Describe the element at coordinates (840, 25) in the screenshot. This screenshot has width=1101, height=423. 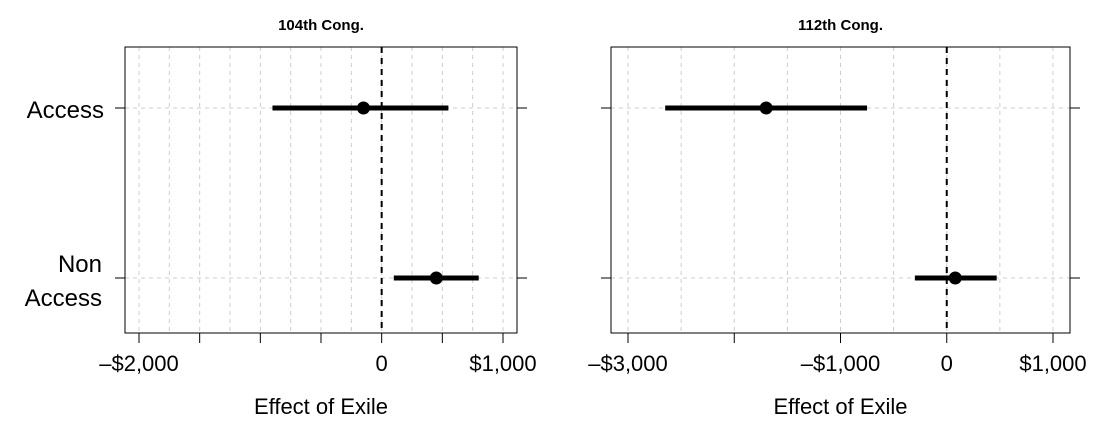
I see `panel-title: 112th Cong.` at that location.